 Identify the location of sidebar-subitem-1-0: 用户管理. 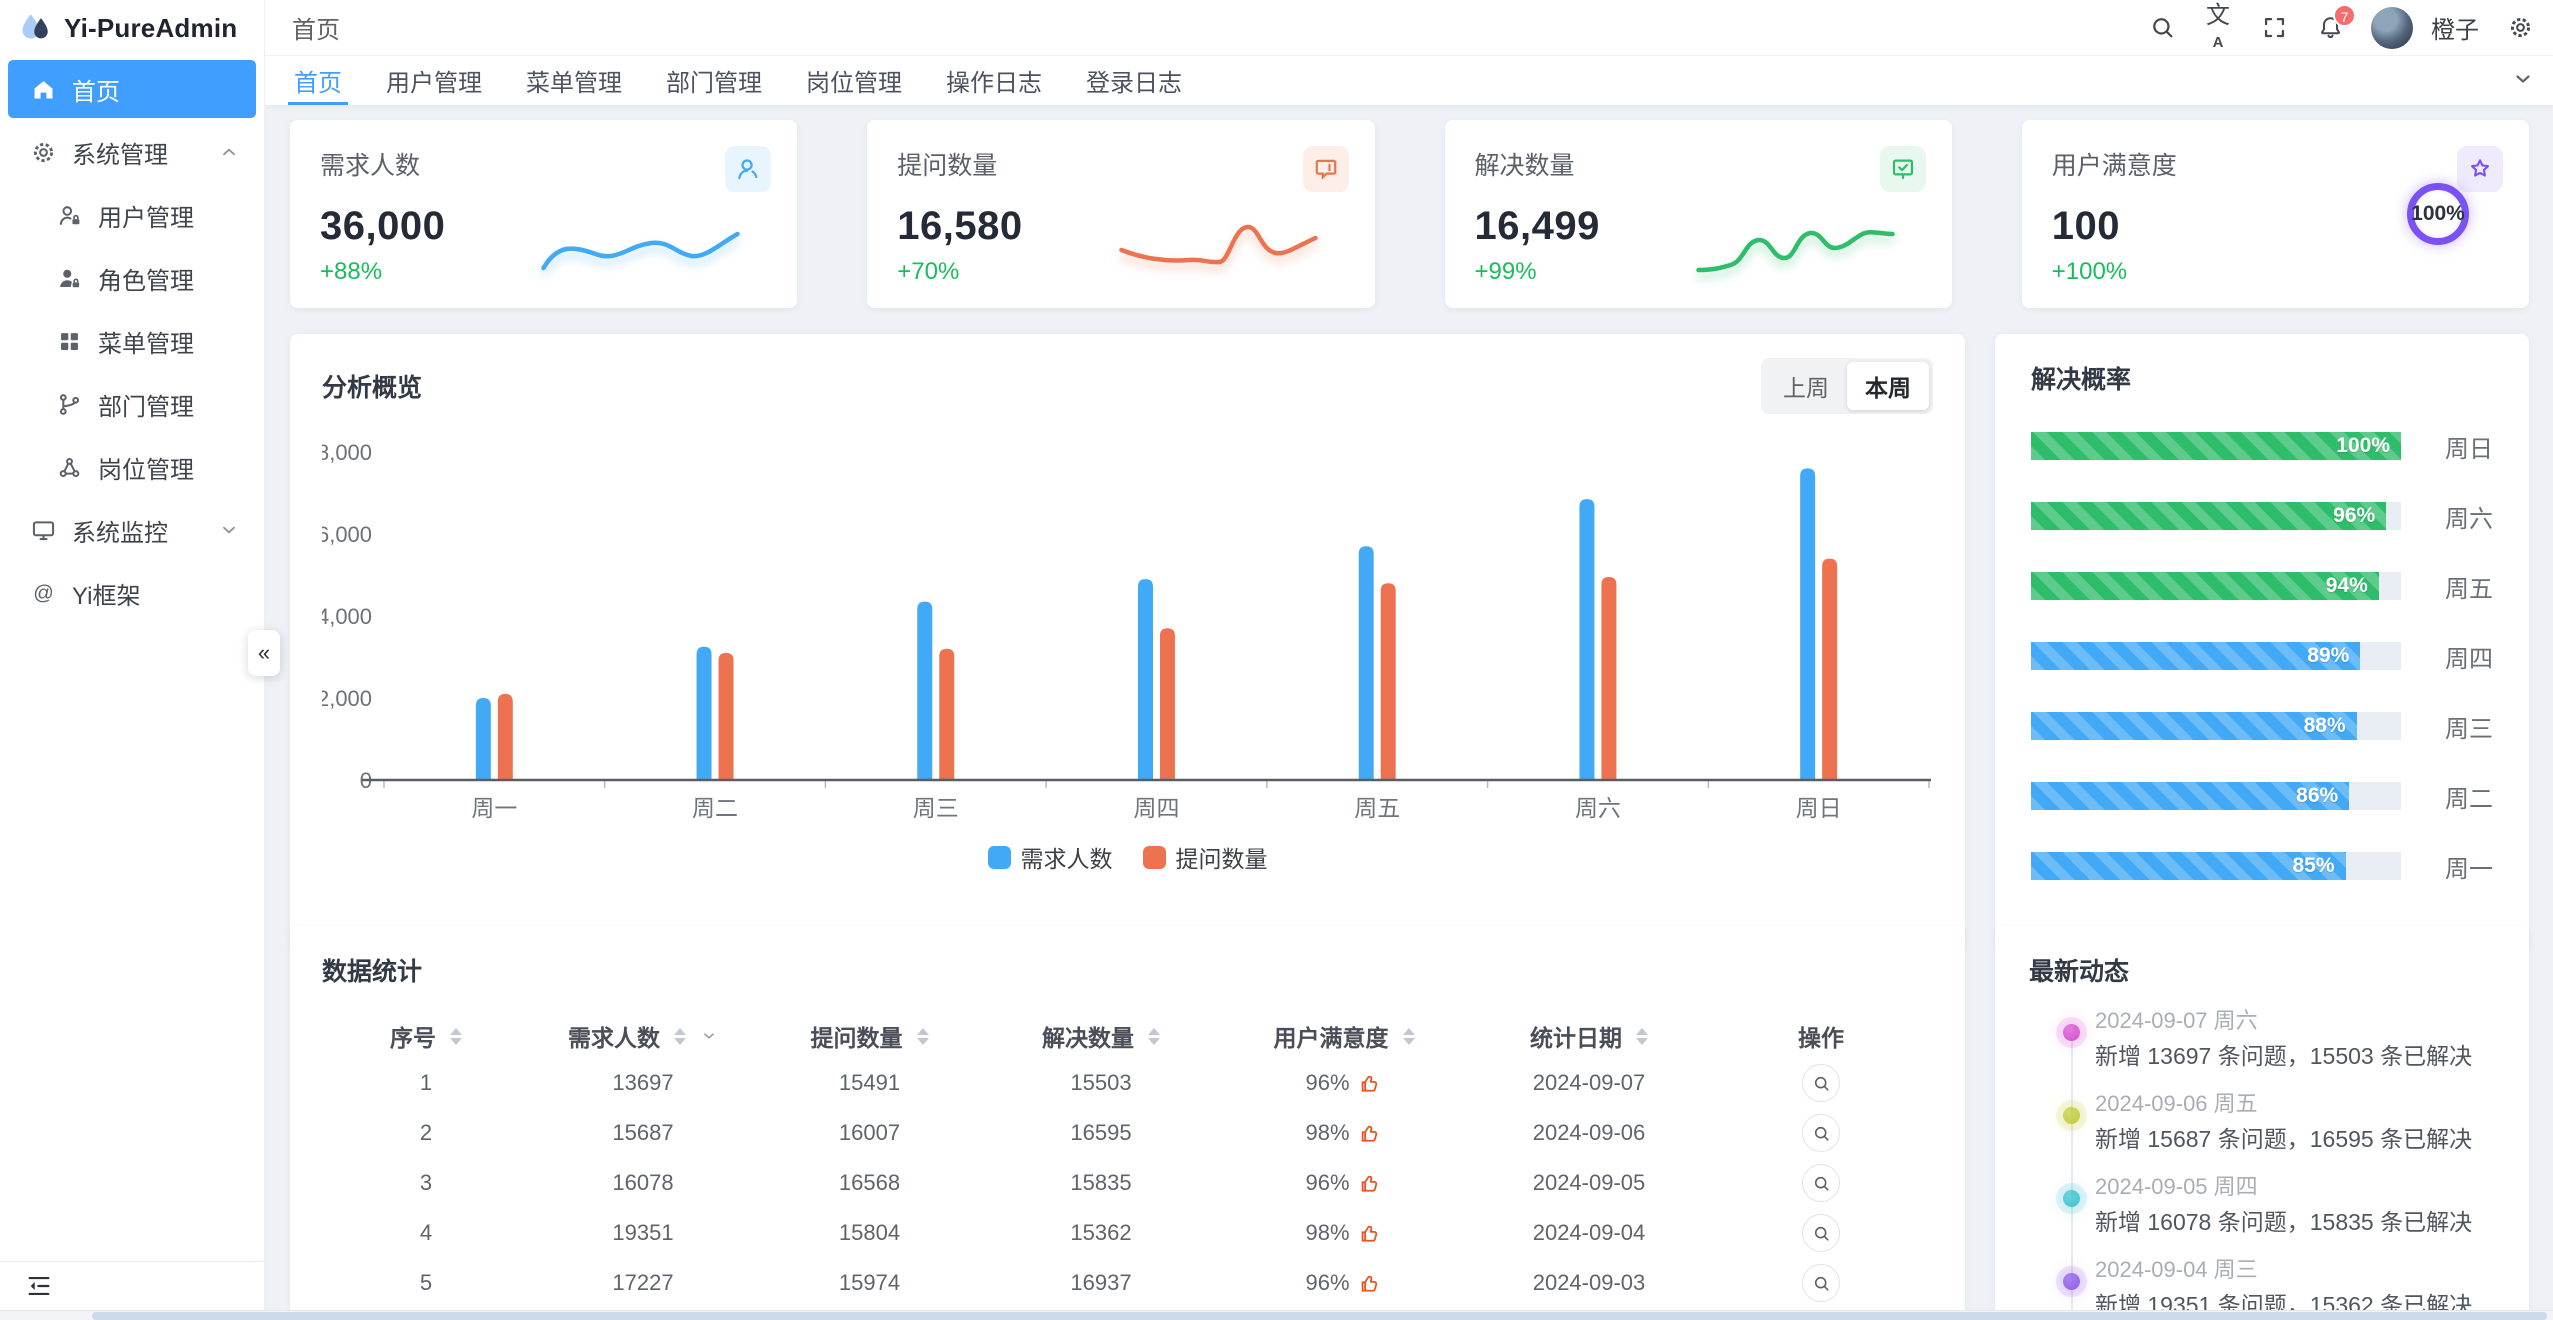
(132, 215).